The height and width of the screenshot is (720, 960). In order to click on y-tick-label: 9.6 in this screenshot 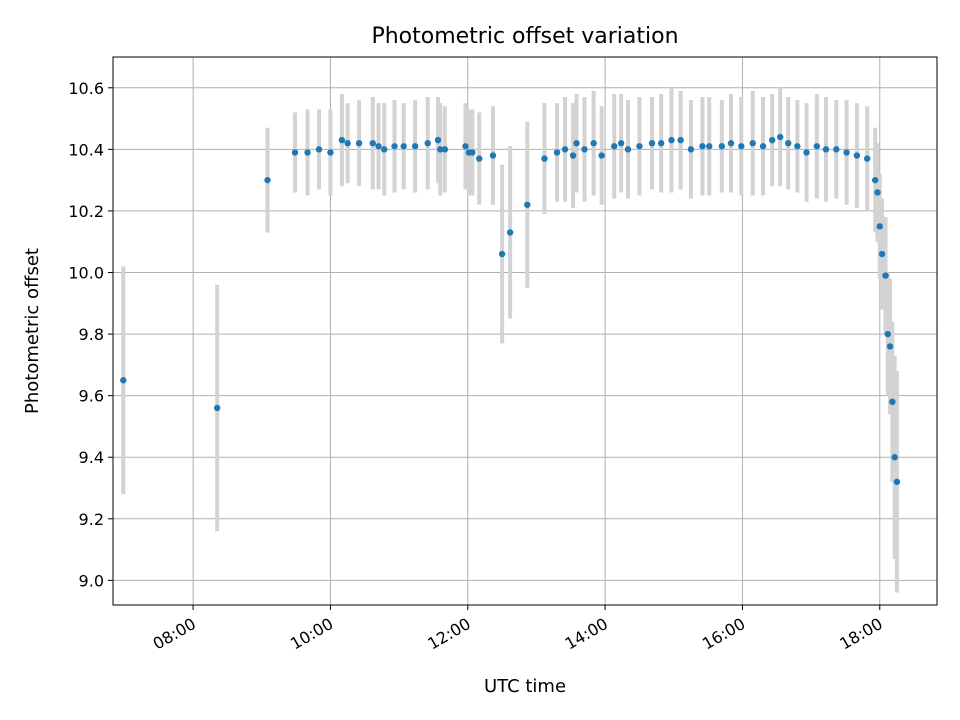, I will do `click(91, 396)`.